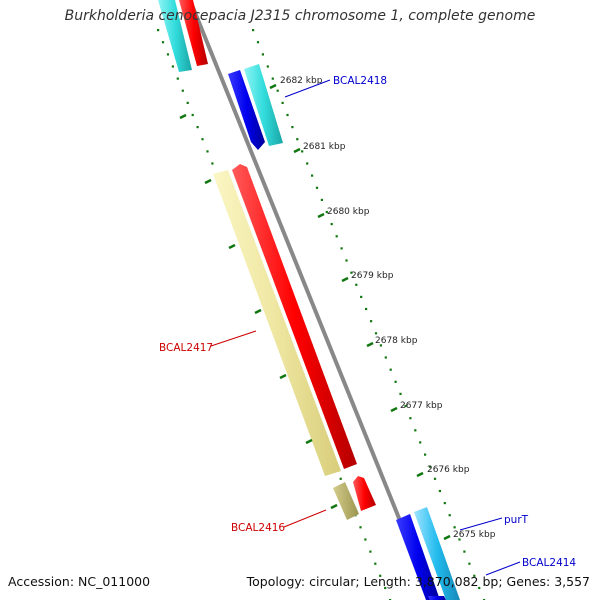 Image resolution: width=600 pixels, height=600 pixels. I want to click on gene-label-bcal2416: BCAL2416, so click(258, 528).